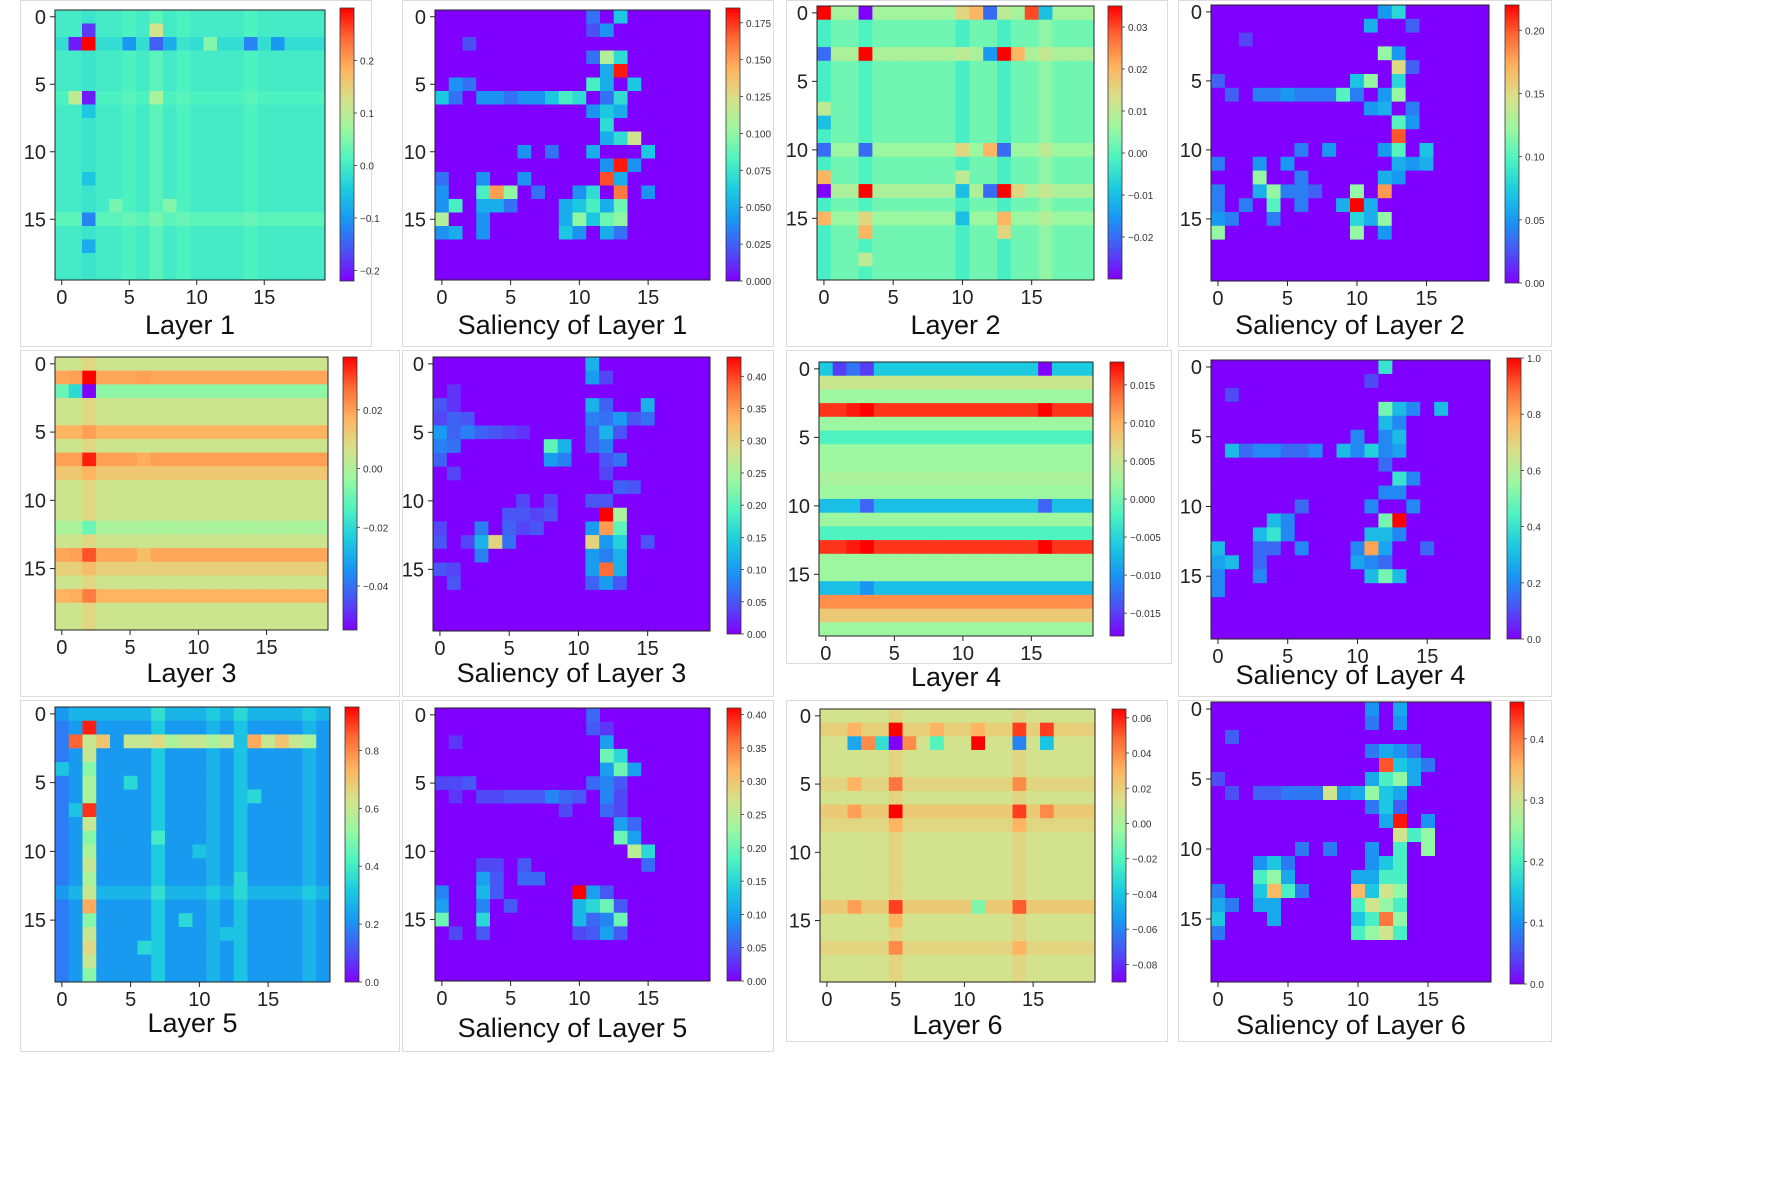  I want to click on panel-caption: Layer 2, so click(955, 325).